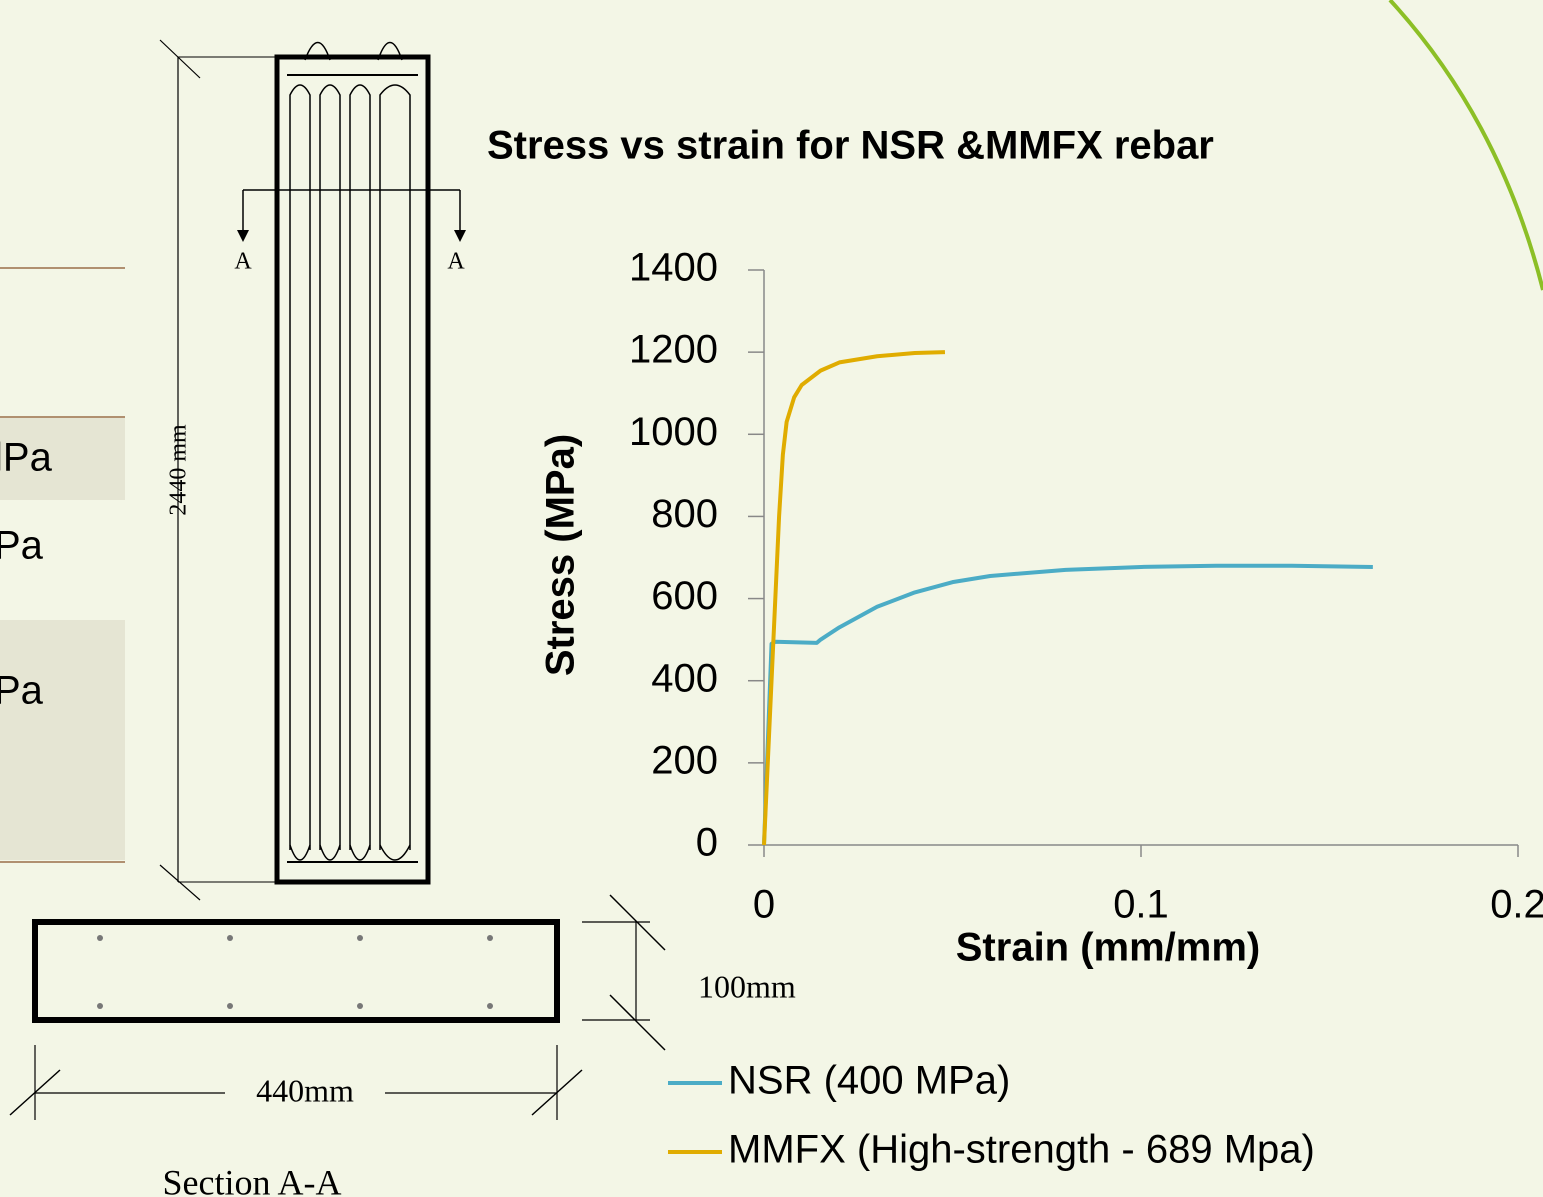  I want to click on y-tick-label: 0, so click(707, 843).